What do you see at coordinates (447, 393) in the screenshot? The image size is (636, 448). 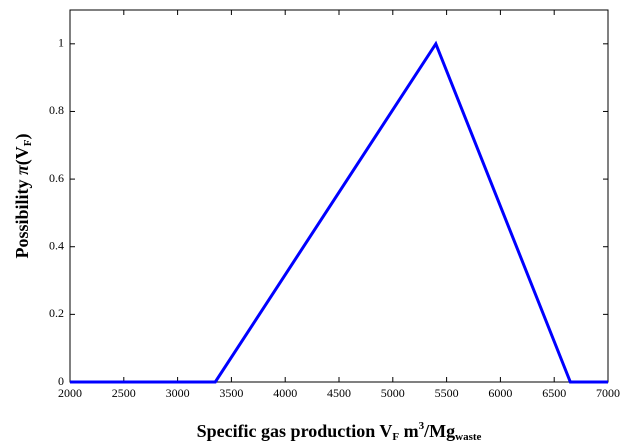 I see `x-tick-label: 5500` at bounding box center [447, 393].